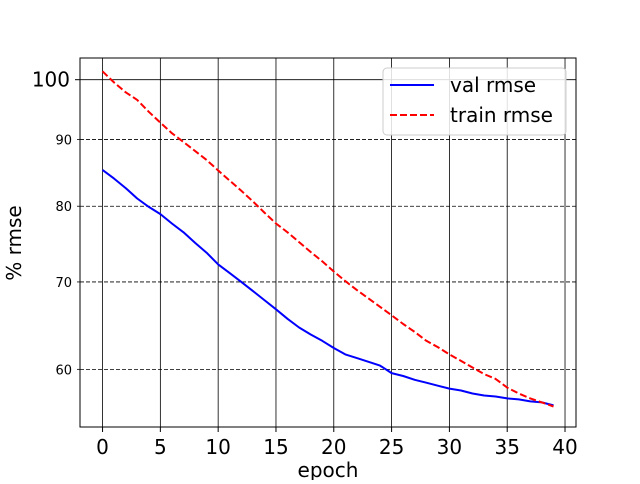 This screenshot has height=484, width=640. I want to click on y-minor-tick-label: 90, so click(63, 140).